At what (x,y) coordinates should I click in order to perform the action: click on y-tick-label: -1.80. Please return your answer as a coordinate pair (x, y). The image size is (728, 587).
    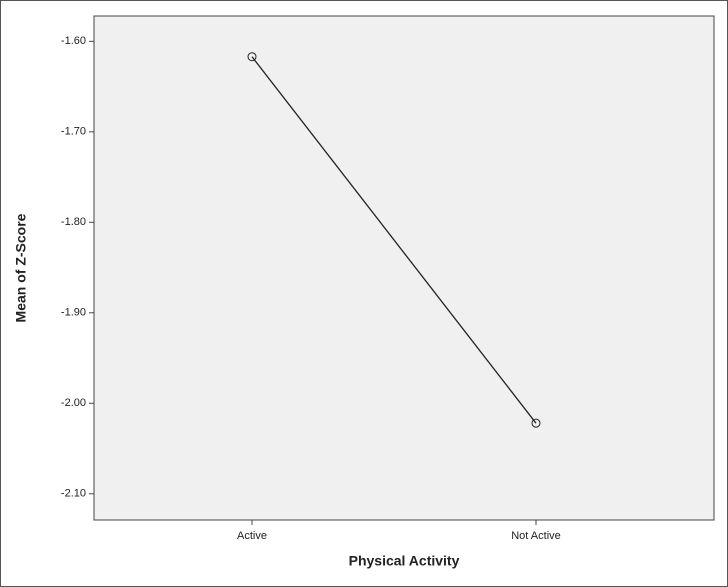
    Looking at the image, I should click on (73, 222).